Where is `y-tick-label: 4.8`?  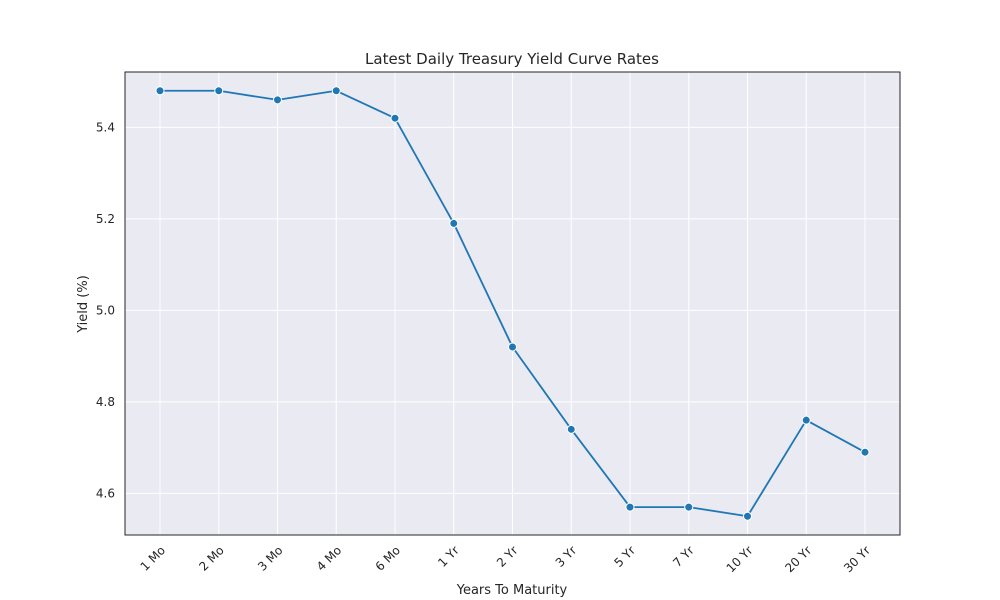
y-tick-label: 4.8 is located at coordinates (105, 402).